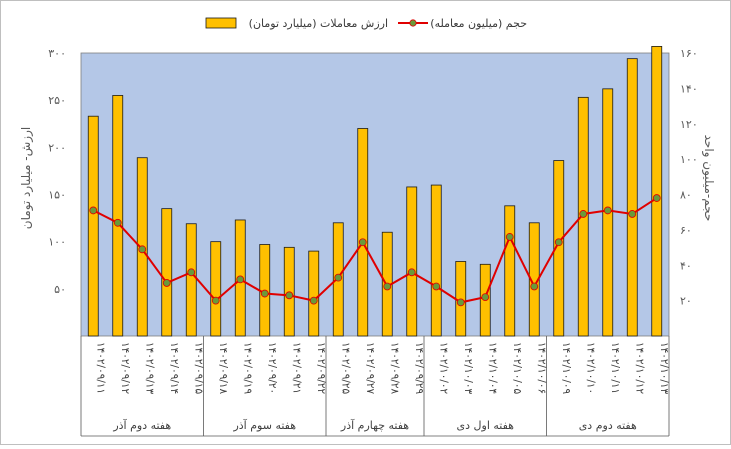 The image size is (731, 449). What do you see at coordinates (26, 178) in the screenshot?
I see `y-left-axis-title: ارزش- میلیارد تومان` at bounding box center [26, 178].